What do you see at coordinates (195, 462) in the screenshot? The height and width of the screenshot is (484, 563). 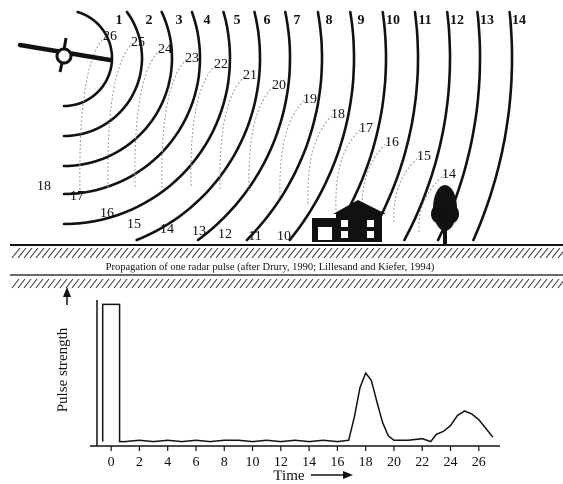 I see `x-tick-label: 6` at bounding box center [195, 462].